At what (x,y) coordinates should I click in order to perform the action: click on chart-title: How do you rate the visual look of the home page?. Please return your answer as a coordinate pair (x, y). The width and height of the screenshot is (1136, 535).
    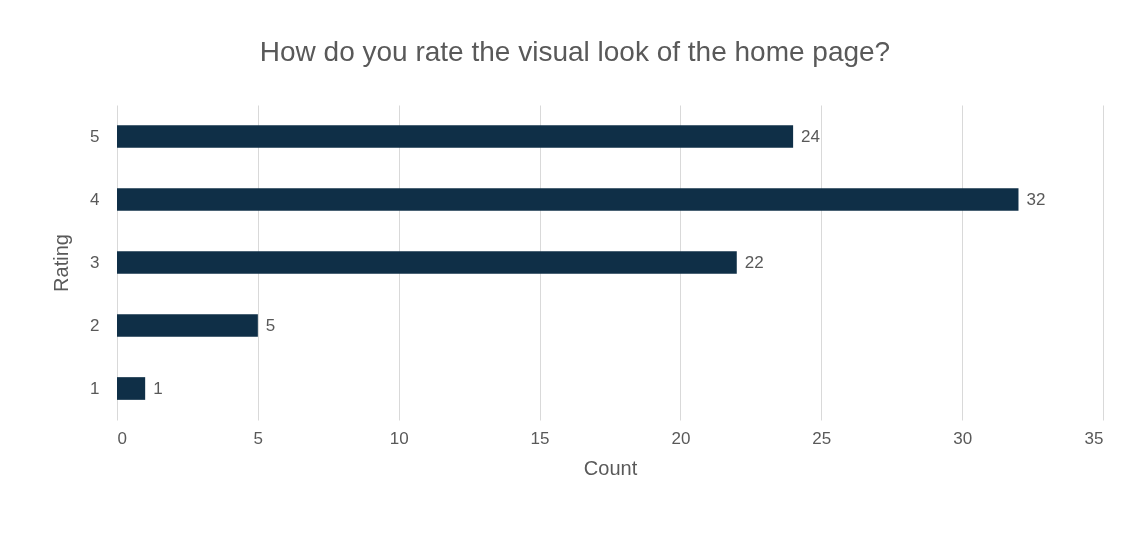
    Looking at the image, I should click on (575, 51).